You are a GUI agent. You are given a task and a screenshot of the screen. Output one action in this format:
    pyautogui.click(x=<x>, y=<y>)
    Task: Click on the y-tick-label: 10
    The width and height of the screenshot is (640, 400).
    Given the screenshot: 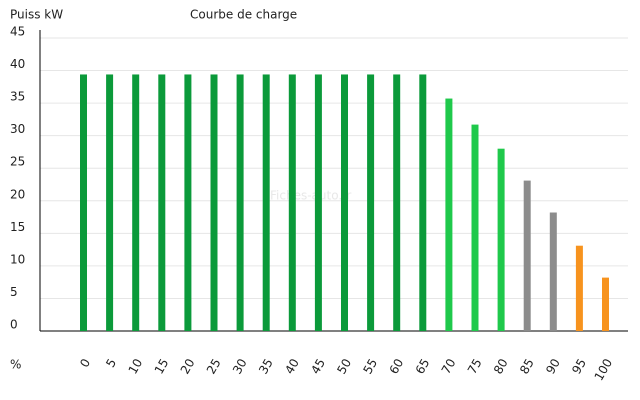 What is the action you would take?
    pyautogui.click(x=17, y=259)
    